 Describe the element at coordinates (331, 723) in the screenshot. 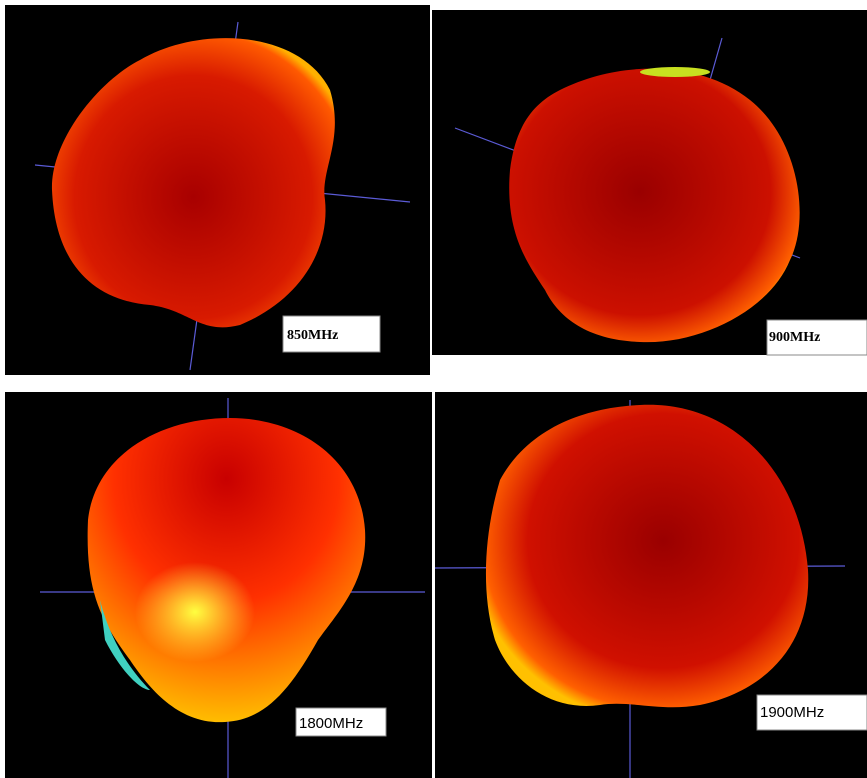

I see `frequency-label: 1800MHz` at that location.